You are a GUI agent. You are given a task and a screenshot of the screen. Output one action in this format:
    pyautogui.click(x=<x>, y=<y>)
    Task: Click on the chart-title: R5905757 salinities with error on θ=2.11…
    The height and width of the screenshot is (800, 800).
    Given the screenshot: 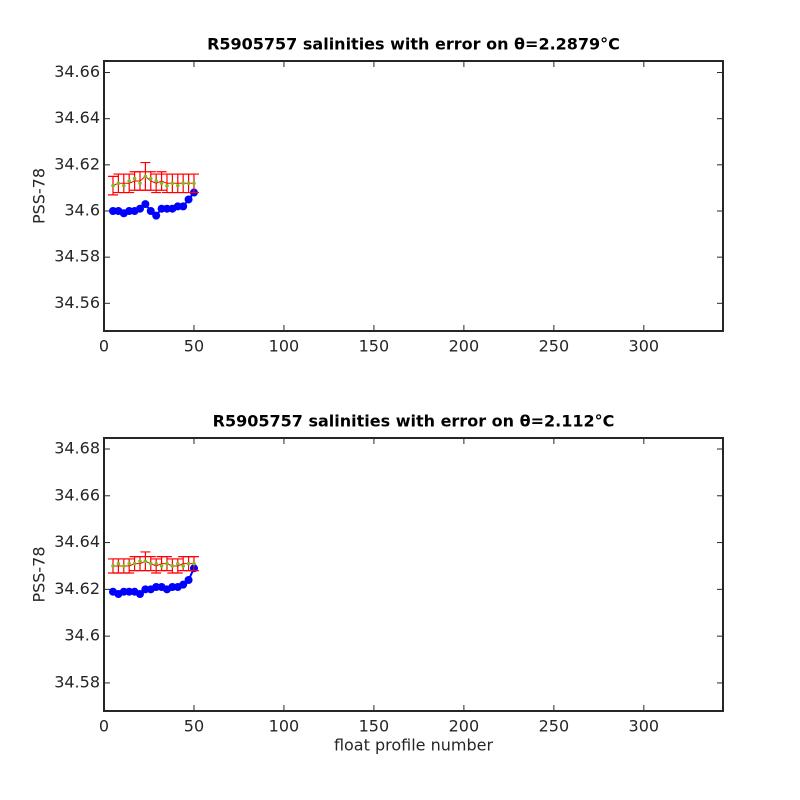 What is the action you would take?
    pyautogui.click(x=414, y=421)
    